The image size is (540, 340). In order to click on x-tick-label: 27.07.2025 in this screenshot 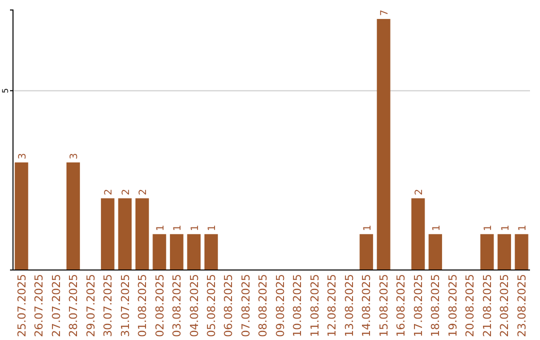, I will do `click(56, 305)`.